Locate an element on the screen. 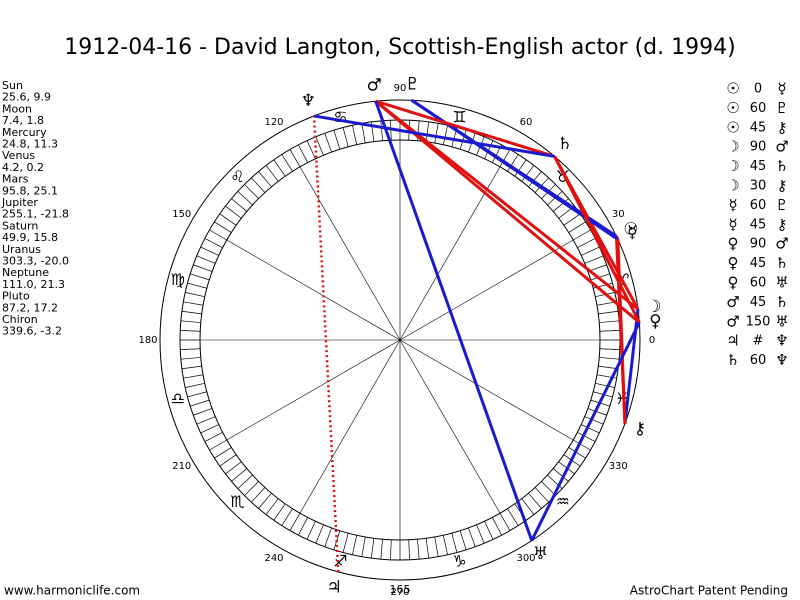 The image size is (800, 600). planet-name: Saturn is located at coordinates (20, 225).